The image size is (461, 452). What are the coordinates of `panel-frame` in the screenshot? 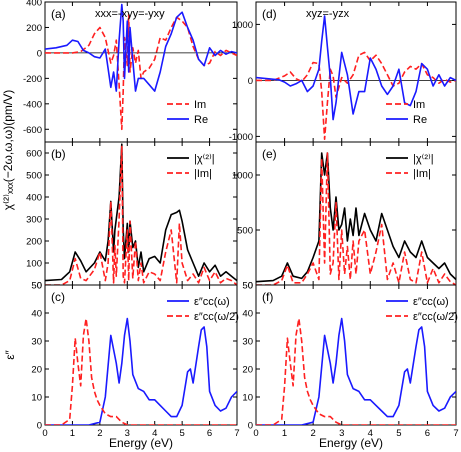 It's located at (141, 72).